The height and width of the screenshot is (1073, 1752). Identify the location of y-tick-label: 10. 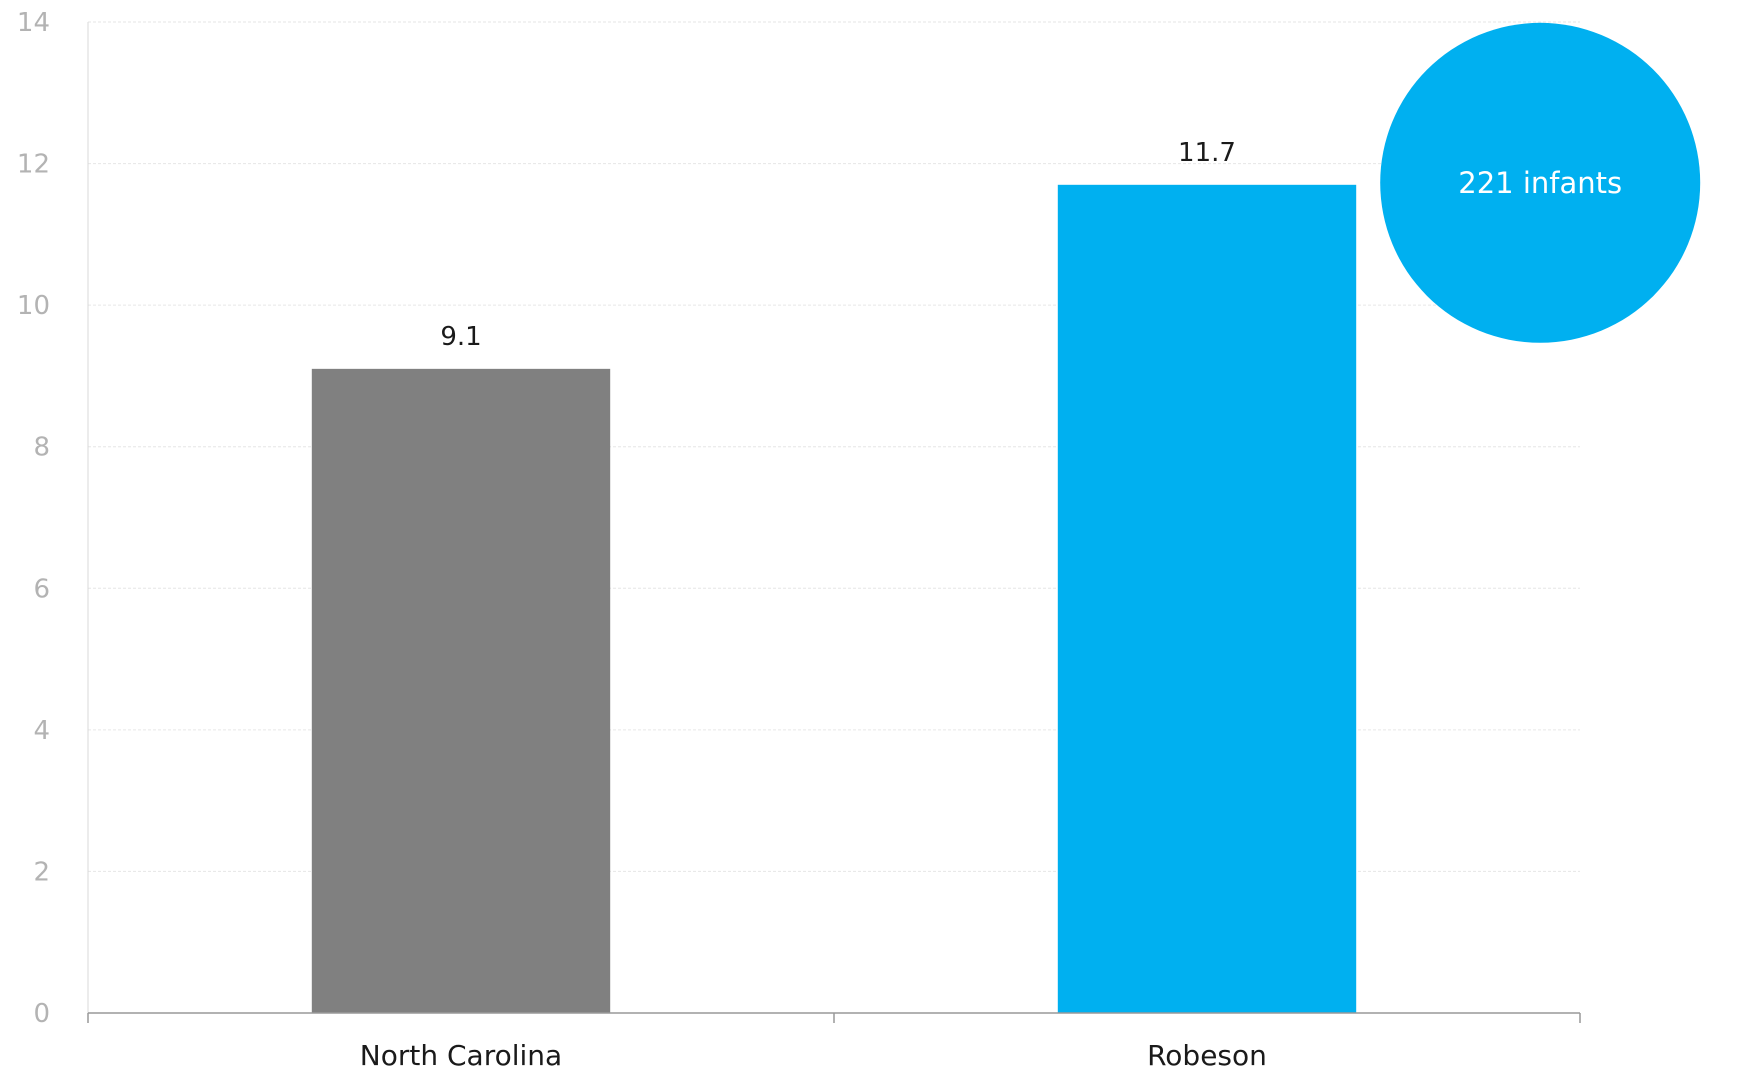
(33, 306).